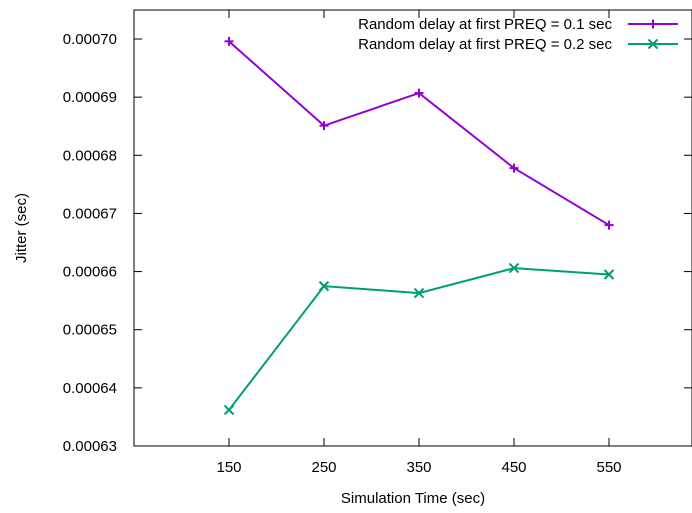 This screenshot has height=513, width=692. What do you see at coordinates (413, 498) in the screenshot?
I see `x-axis-label: Simulation Time (sec)` at bounding box center [413, 498].